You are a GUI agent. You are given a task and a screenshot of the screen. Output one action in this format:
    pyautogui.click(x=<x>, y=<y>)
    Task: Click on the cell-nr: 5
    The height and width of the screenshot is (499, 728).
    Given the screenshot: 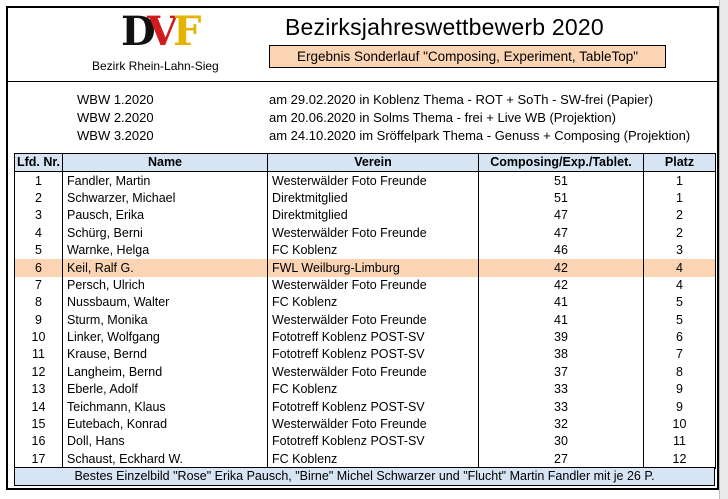 What is the action you would take?
    pyautogui.click(x=38, y=250)
    